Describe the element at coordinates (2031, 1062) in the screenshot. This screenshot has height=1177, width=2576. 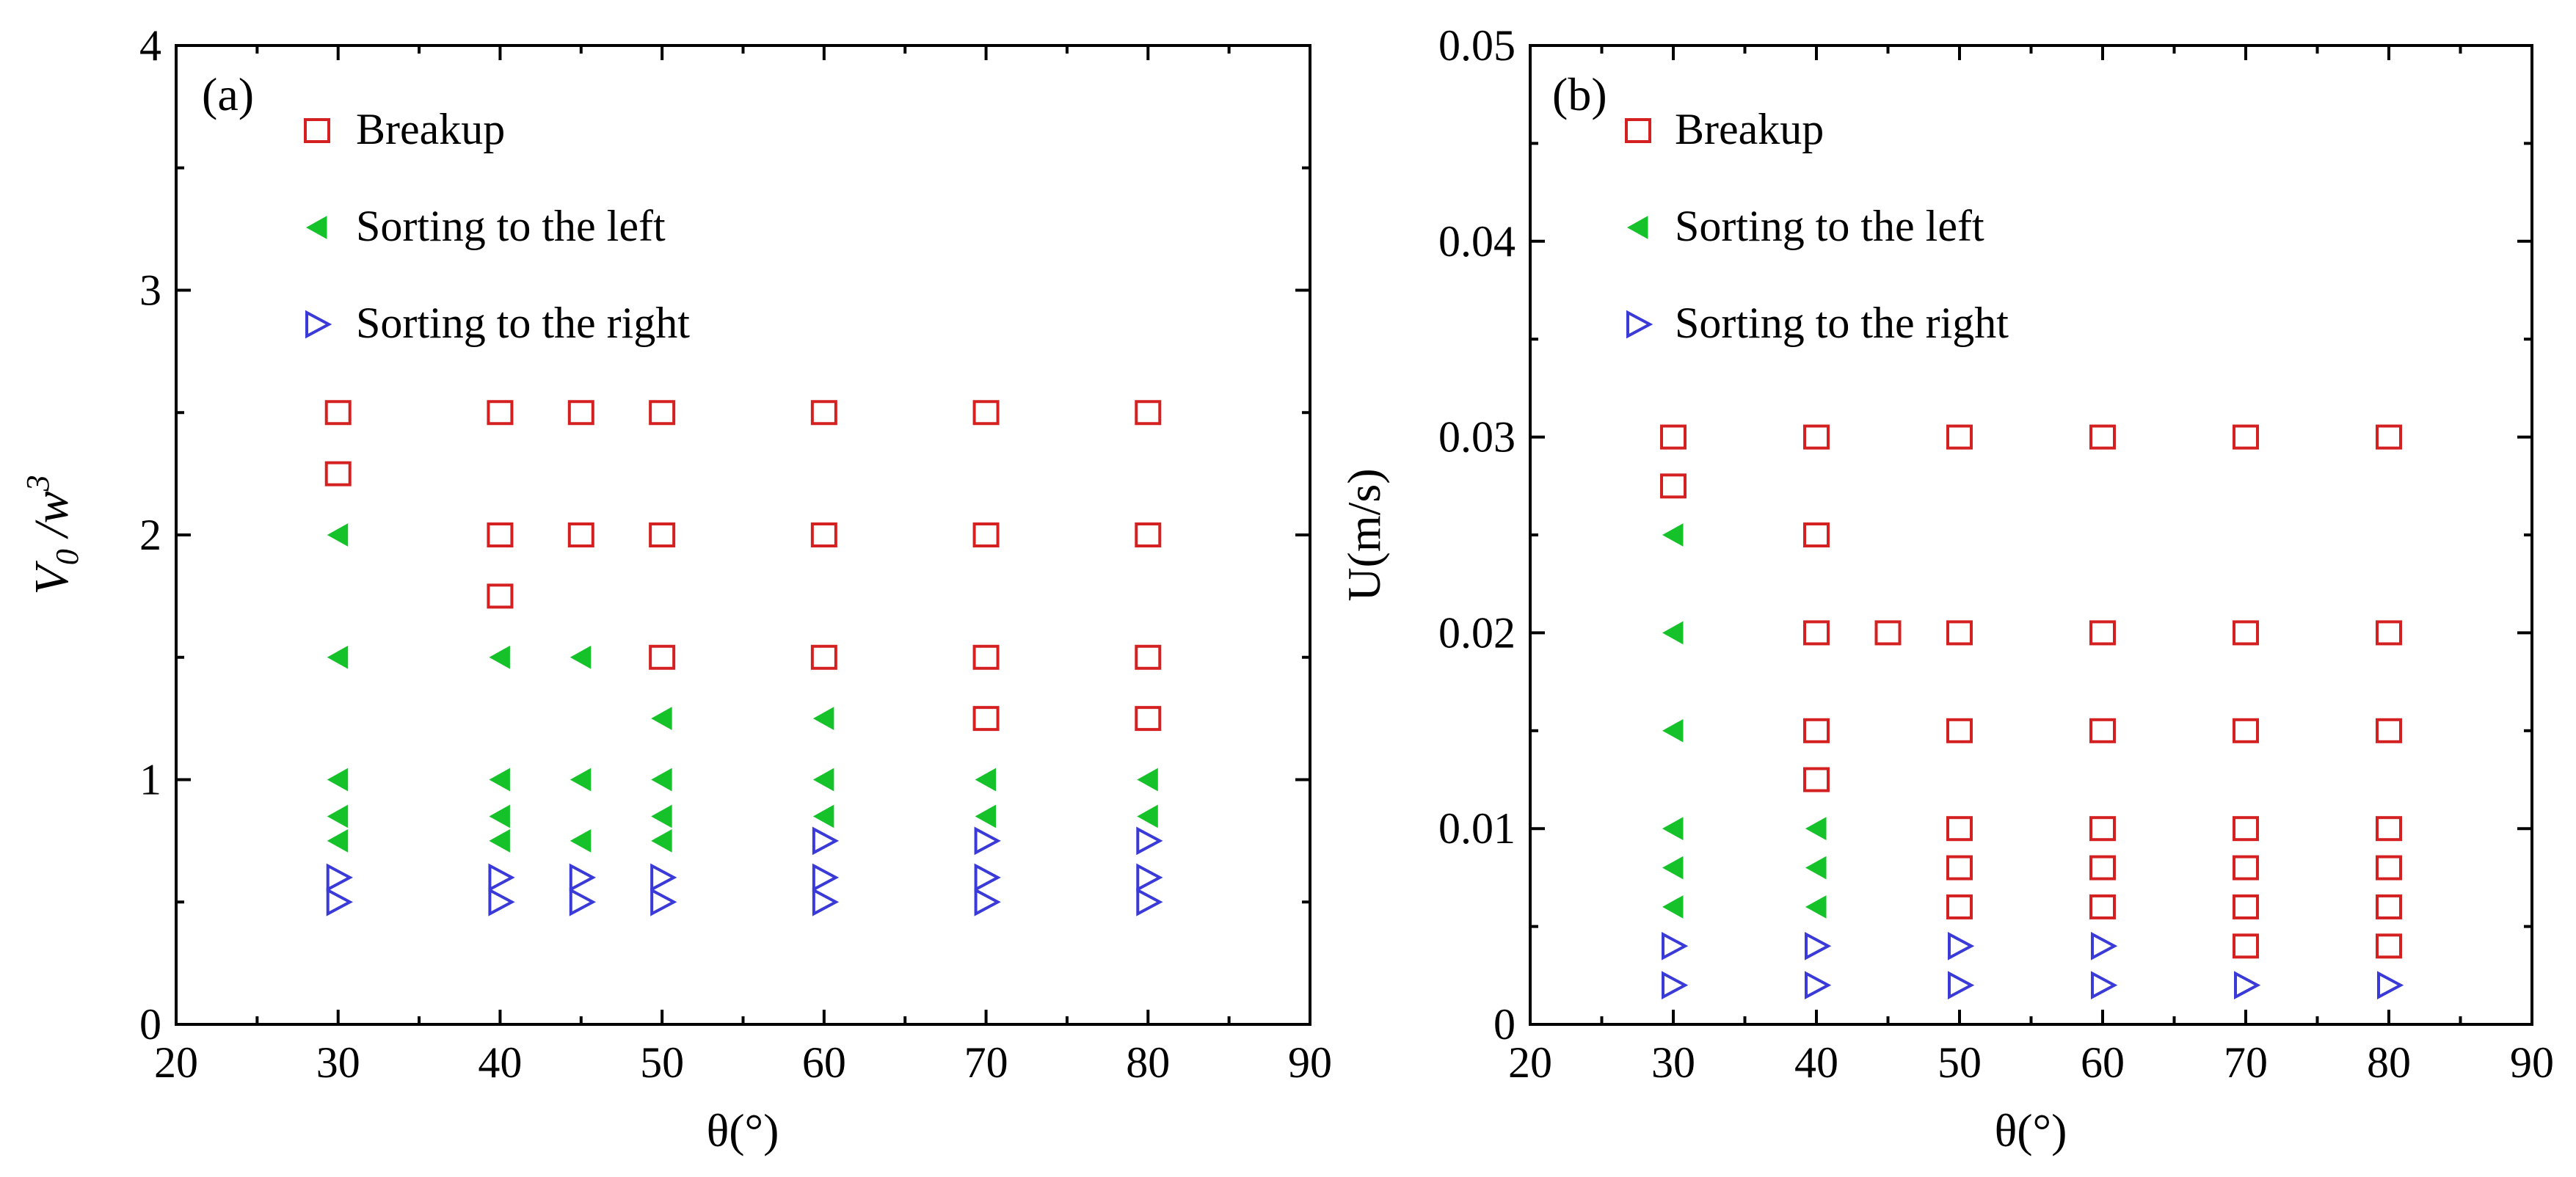
I see `panel-b-x-tick-labels: 20 30 40 50 60 70 80 90` at that location.